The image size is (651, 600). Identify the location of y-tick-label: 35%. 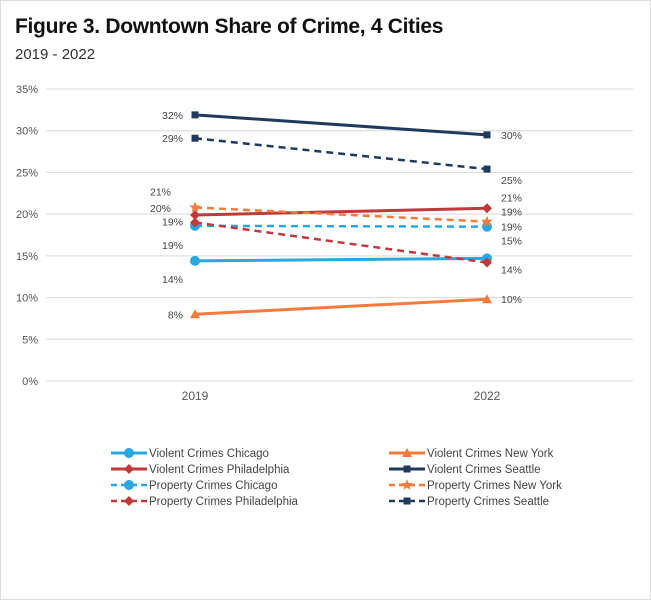
(27, 90).